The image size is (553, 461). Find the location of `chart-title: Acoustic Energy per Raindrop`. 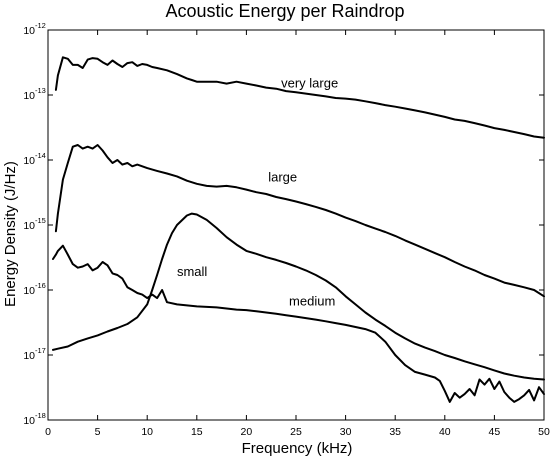

chart-title: Acoustic Energy per Raindrop is located at coordinates (284, 11).